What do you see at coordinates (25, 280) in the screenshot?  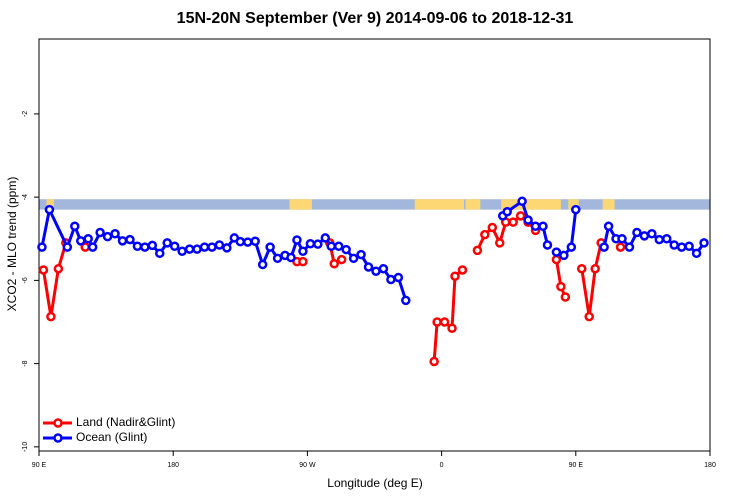 I see `y-tick-label-2: -6` at bounding box center [25, 280].